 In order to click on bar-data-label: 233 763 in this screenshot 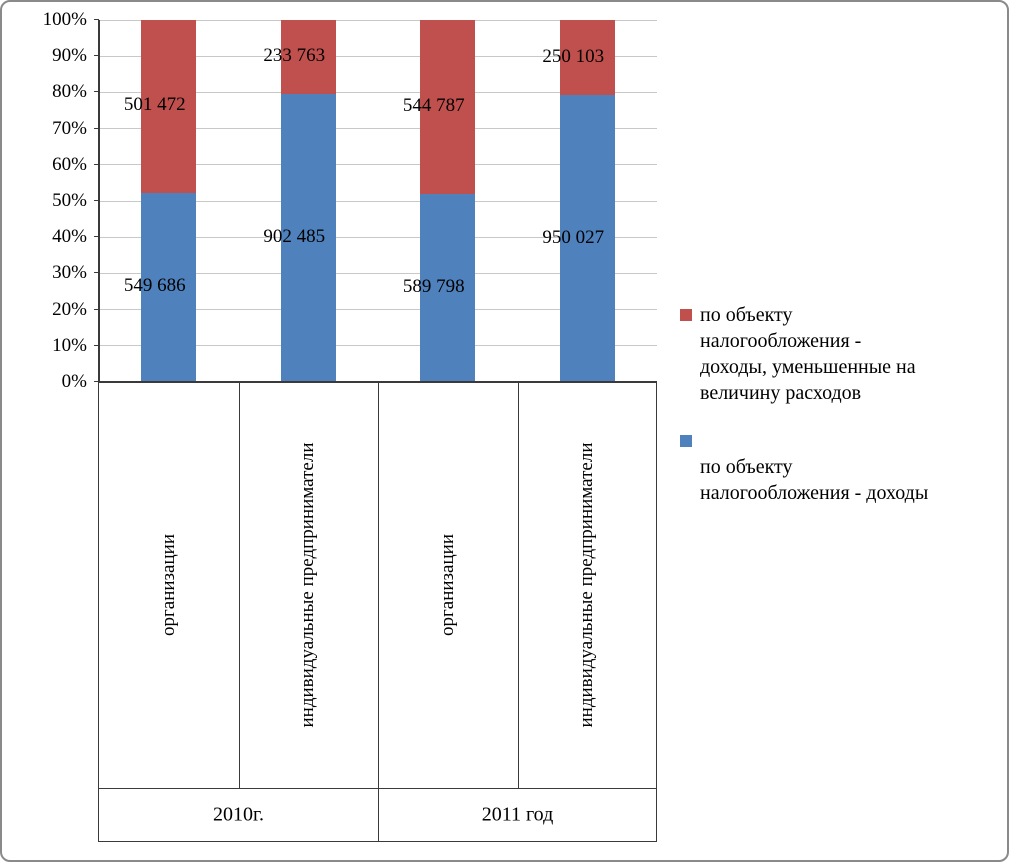, I will do `click(294, 56)`.